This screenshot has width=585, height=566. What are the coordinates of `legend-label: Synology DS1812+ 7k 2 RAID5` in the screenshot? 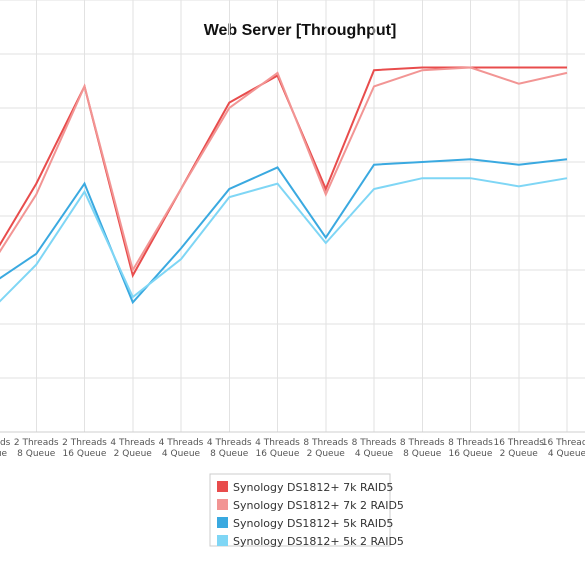 It's located at (318, 505).